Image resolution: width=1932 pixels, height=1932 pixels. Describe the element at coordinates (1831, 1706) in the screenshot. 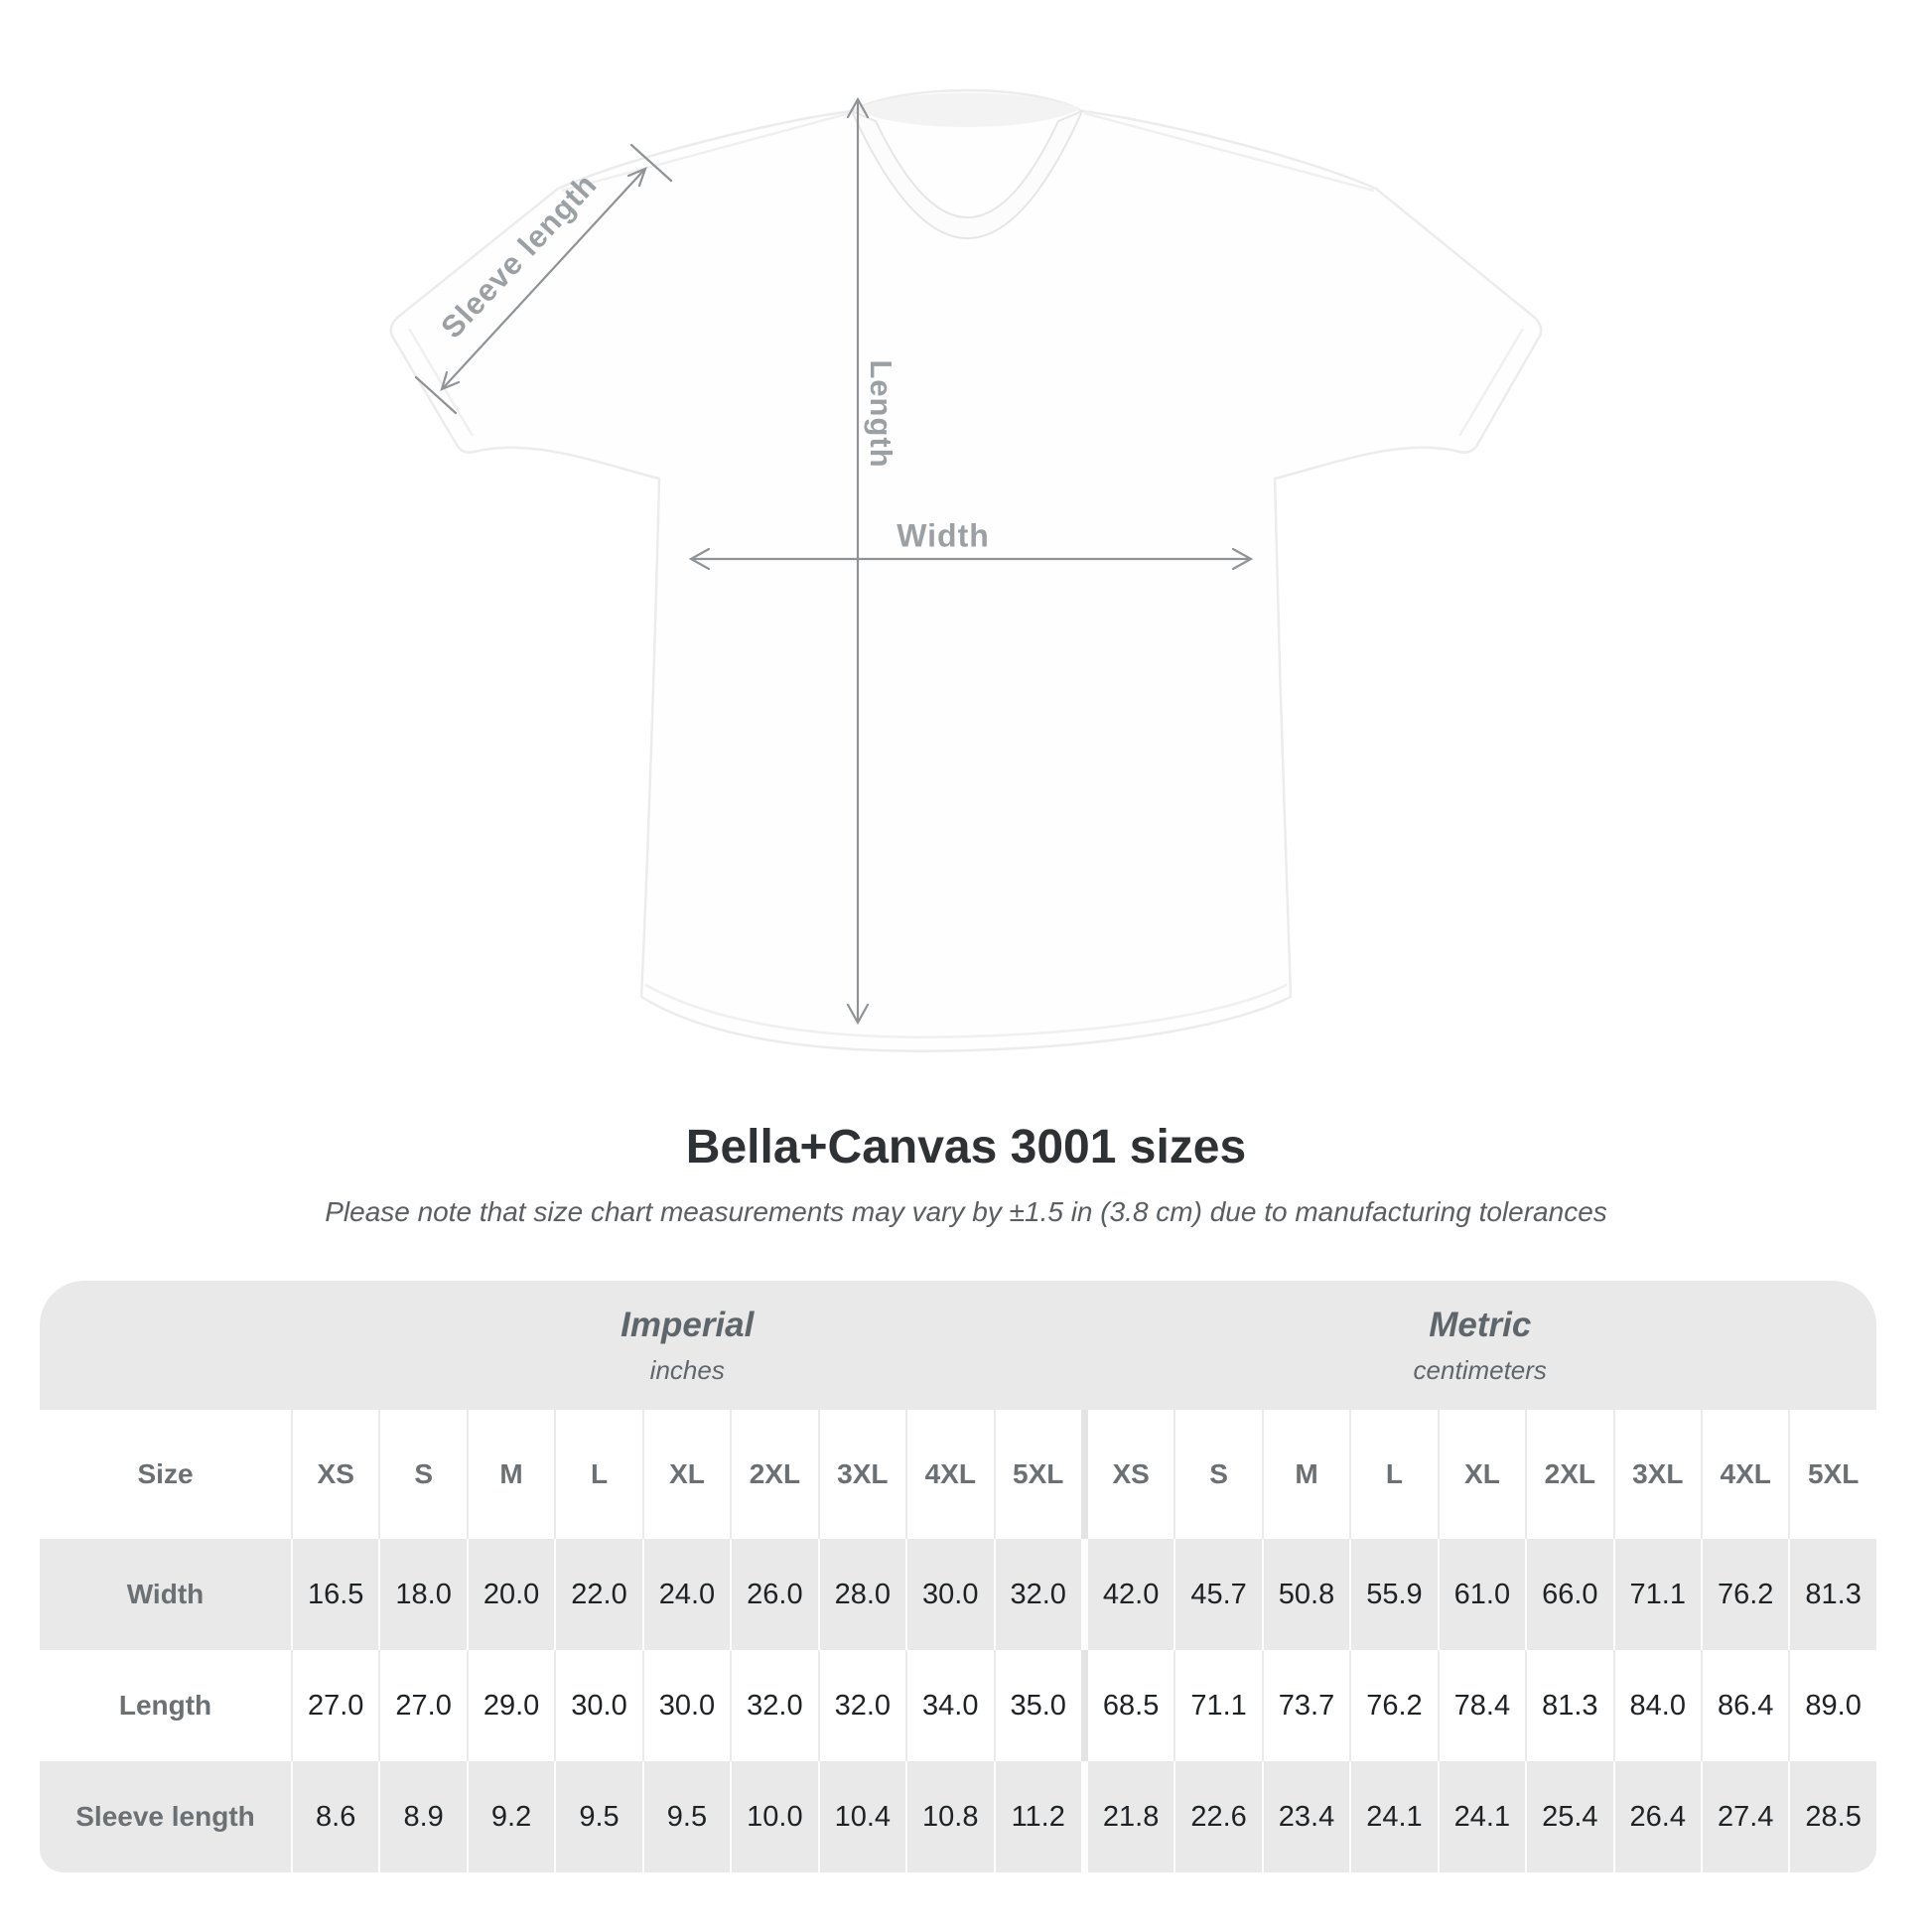

I see `value-cell: 89.0` at that location.